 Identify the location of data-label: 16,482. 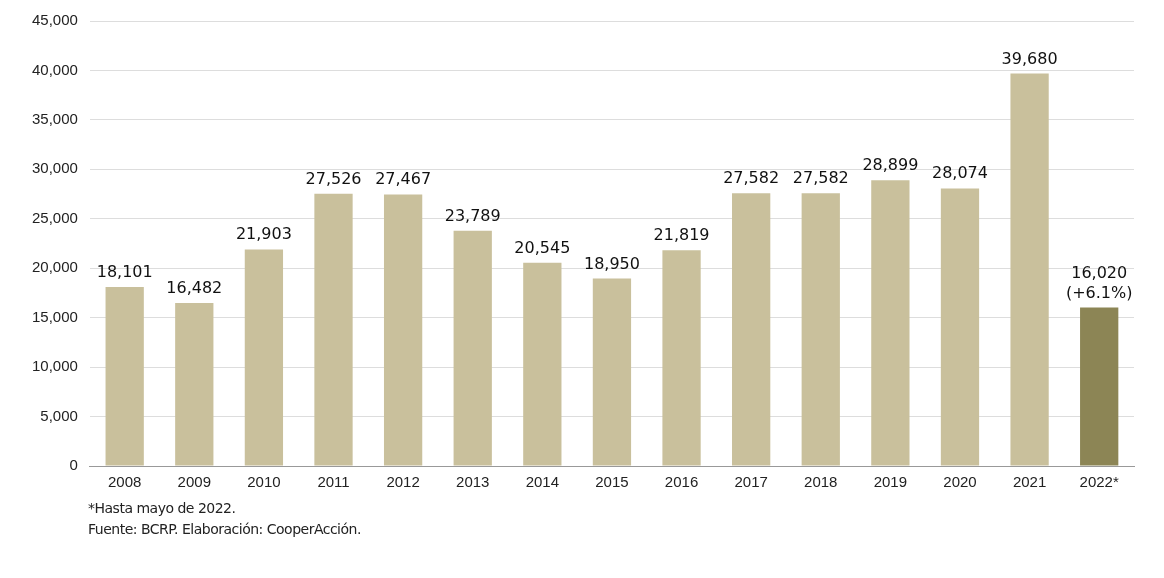
(194, 288).